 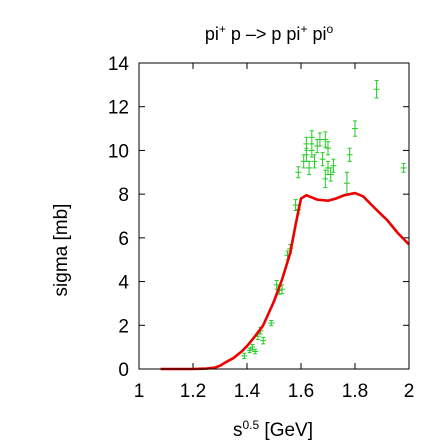 I want to click on chart-title-part: p –> p pi, so click(x=263, y=34).